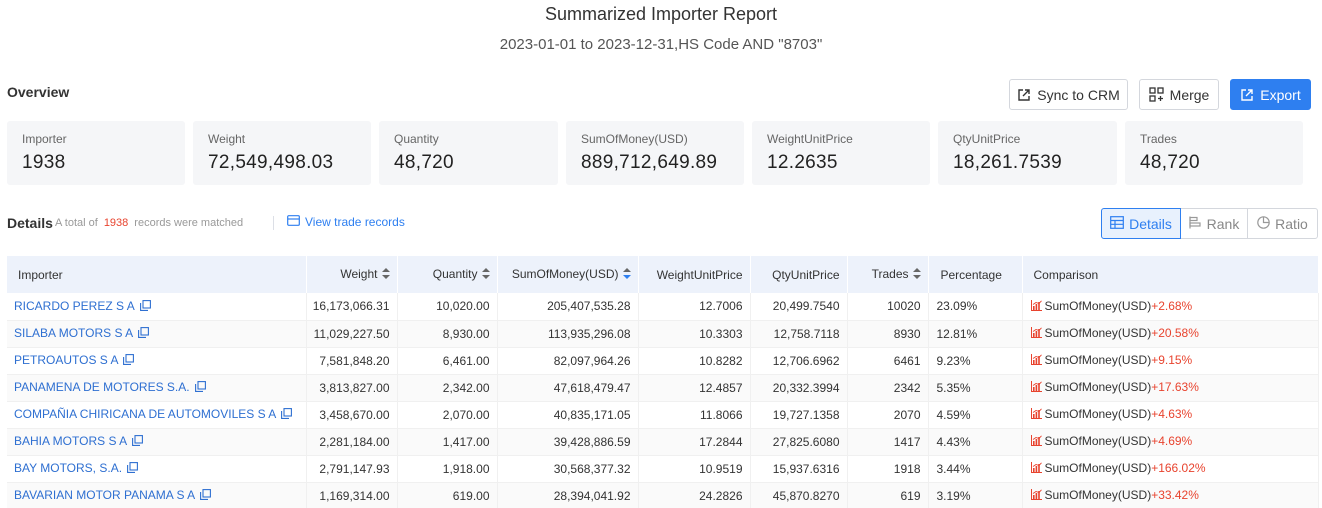 The height and width of the screenshot is (508, 1322). What do you see at coordinates (74, 333) in the screenshot?
I see `importer-link: SILABA MOTORS S A` at bounding box center [74, 333].